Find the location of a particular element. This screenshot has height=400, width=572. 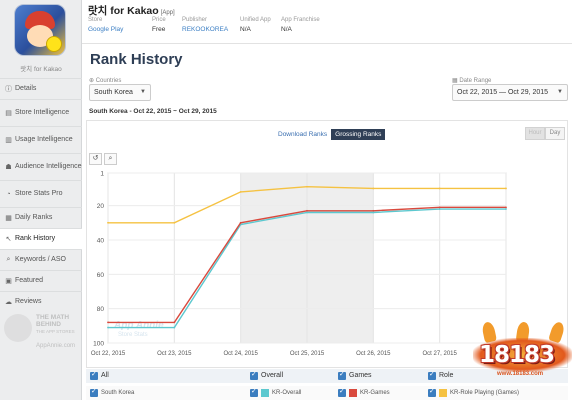

kakao-icon is located at coordinates (54, 44).